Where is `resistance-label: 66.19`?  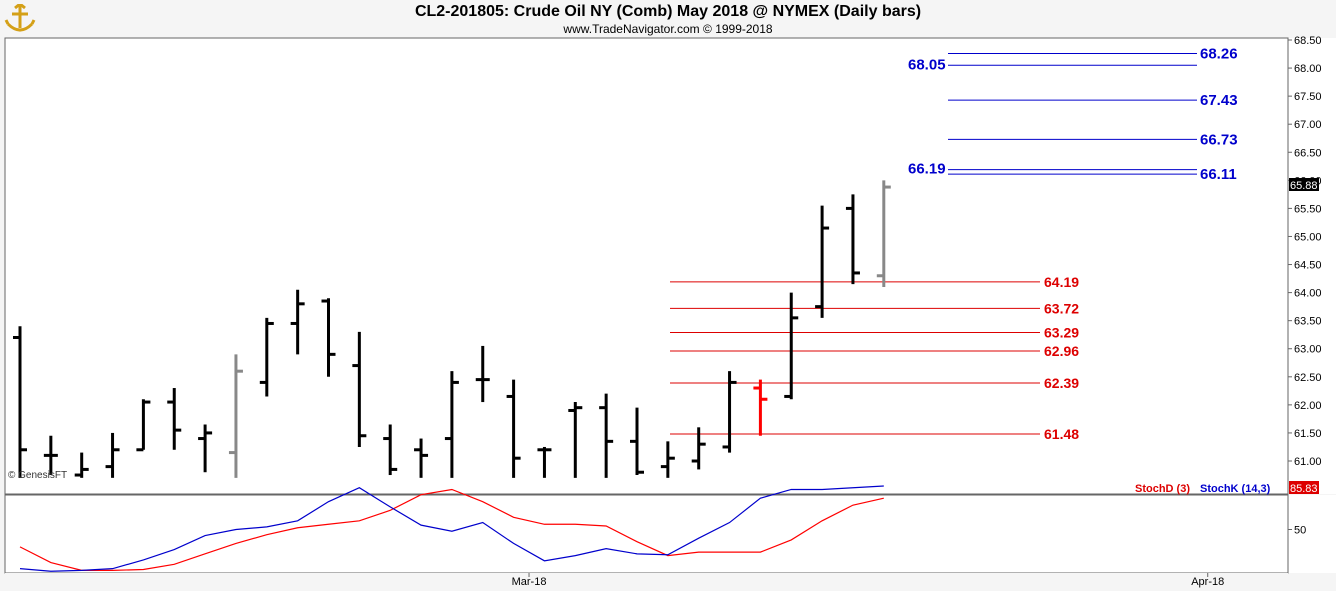 resistance-label: 66.19 is located at coordinates (927, 169).